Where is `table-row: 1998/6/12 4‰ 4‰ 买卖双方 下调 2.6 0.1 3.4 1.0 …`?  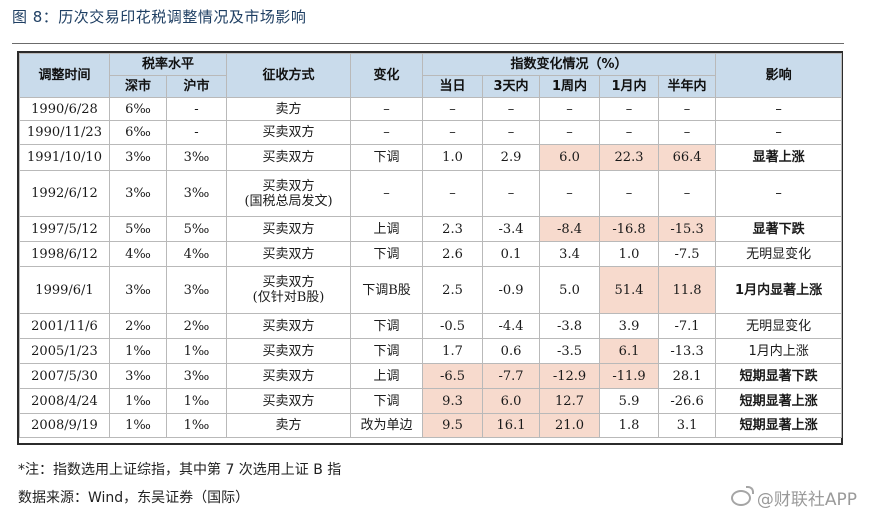
table-row: 1998/6/12 4‰ 4‰ 买卖双方 下调 2.6 0.1 3.4 1.0 … is located at coordinates (431, 254).